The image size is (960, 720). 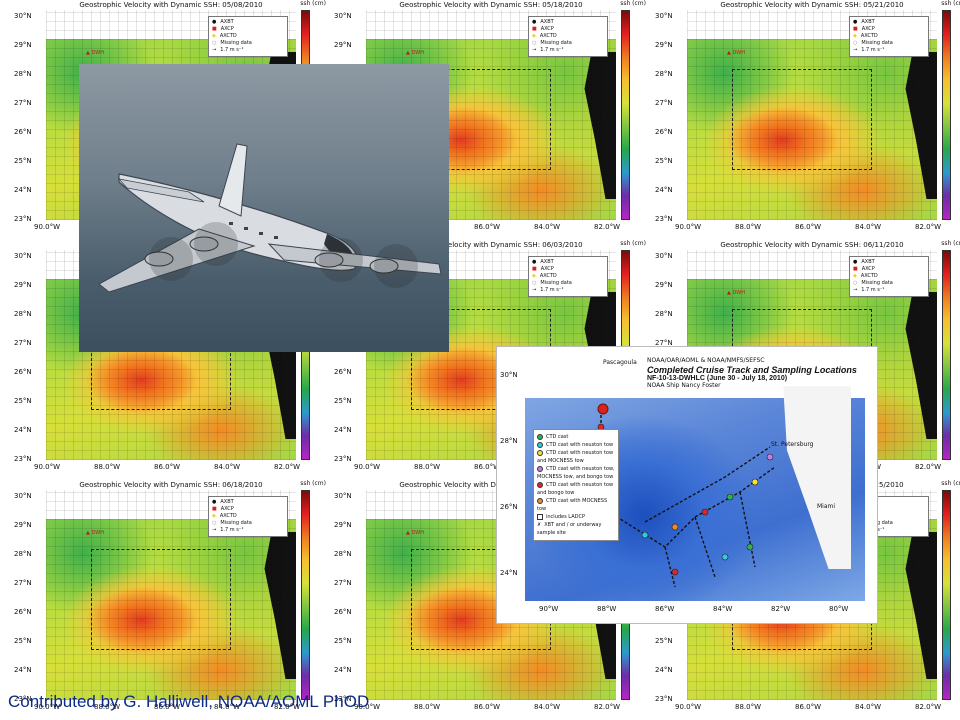 What do you see at coordinates (802, 119) in the screenshot?
I see `survey-track` at bounding box center [802, 119].